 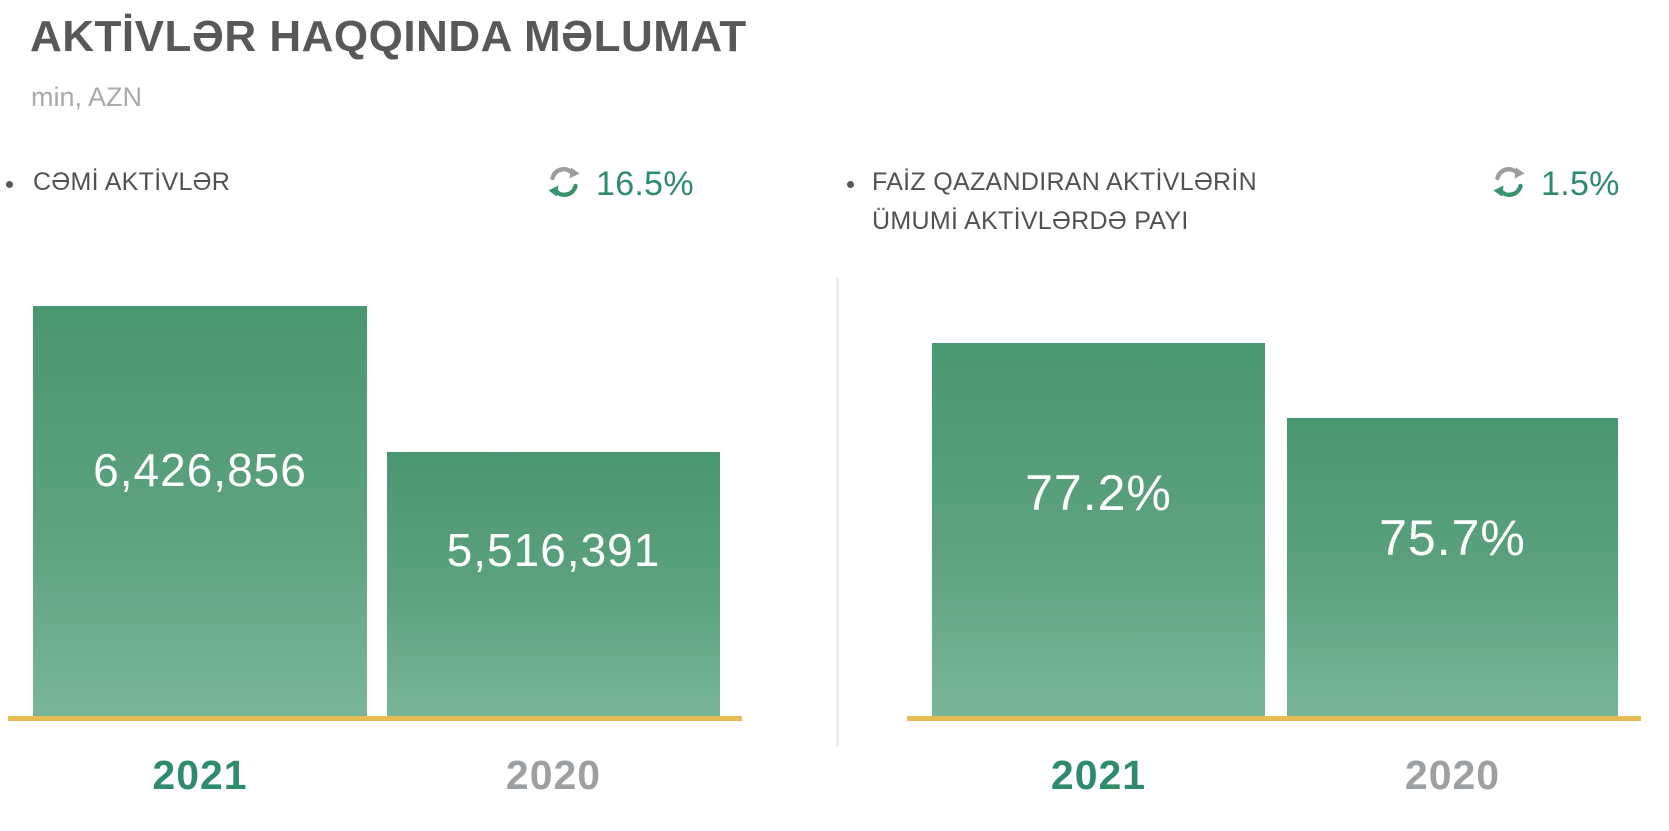 What do you see at coordinates (388, 36) in the screenshot?
I see `page-title: AKTİVLƏR HAQQINDA MƏLUMAT` at bounding box center [388, 36].